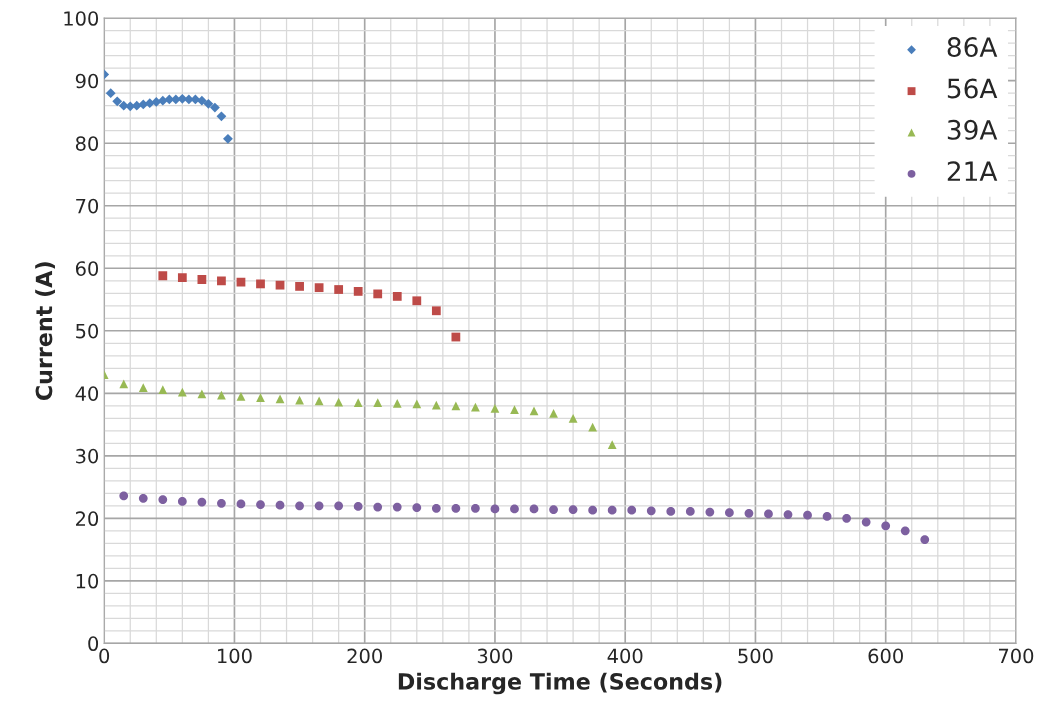  Describe the element at coordinates (87, 81) in the screenshot. I see `y-tick-label: 90` at that location.